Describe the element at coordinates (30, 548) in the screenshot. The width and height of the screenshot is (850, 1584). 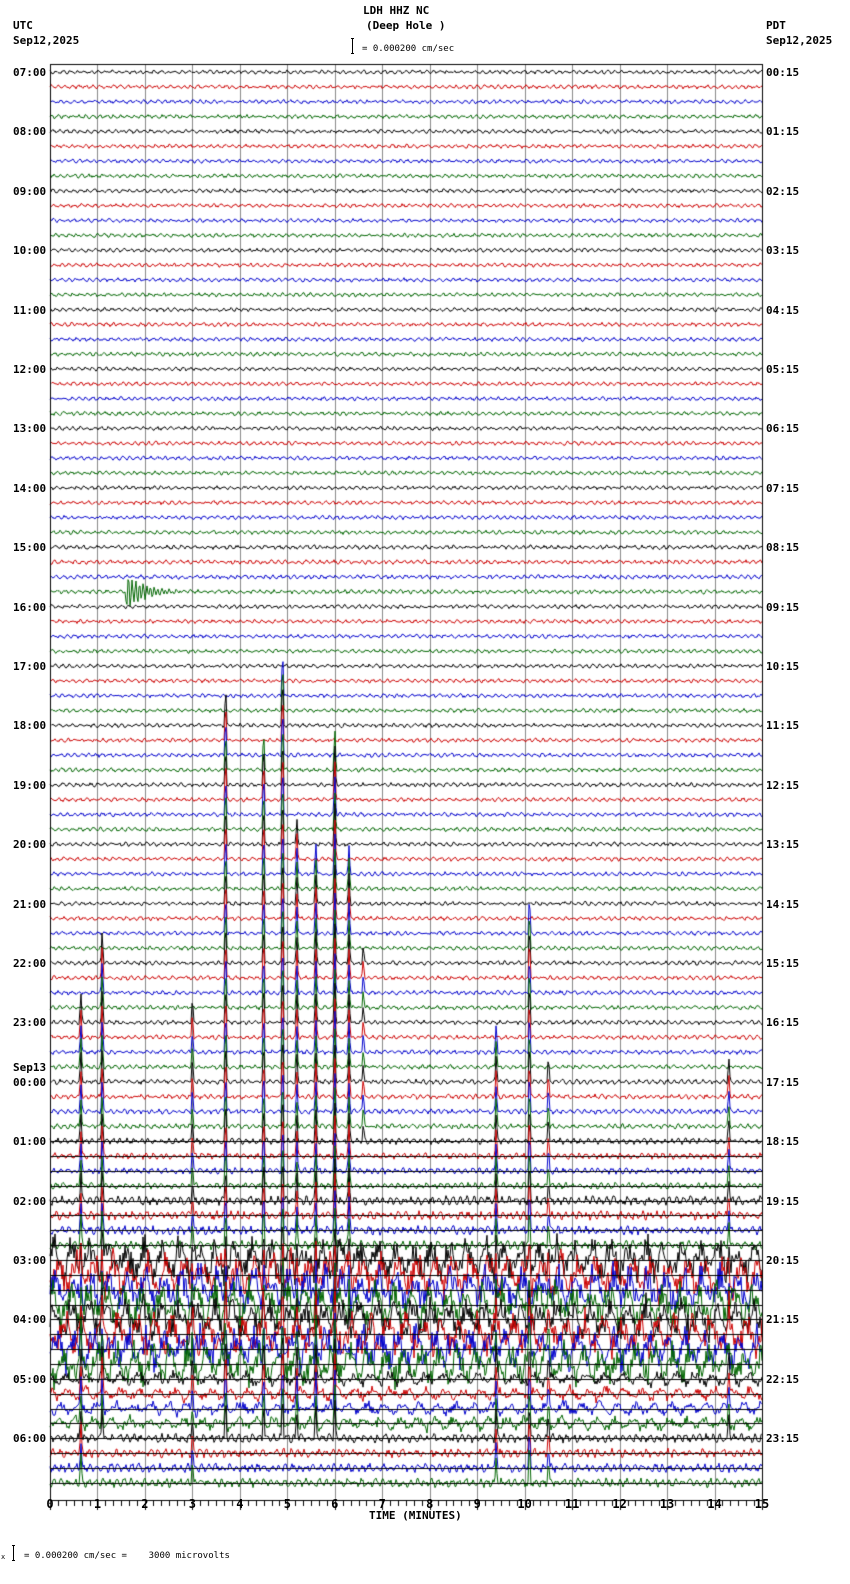
I see `utc-hour-label: 15:00` at that location.